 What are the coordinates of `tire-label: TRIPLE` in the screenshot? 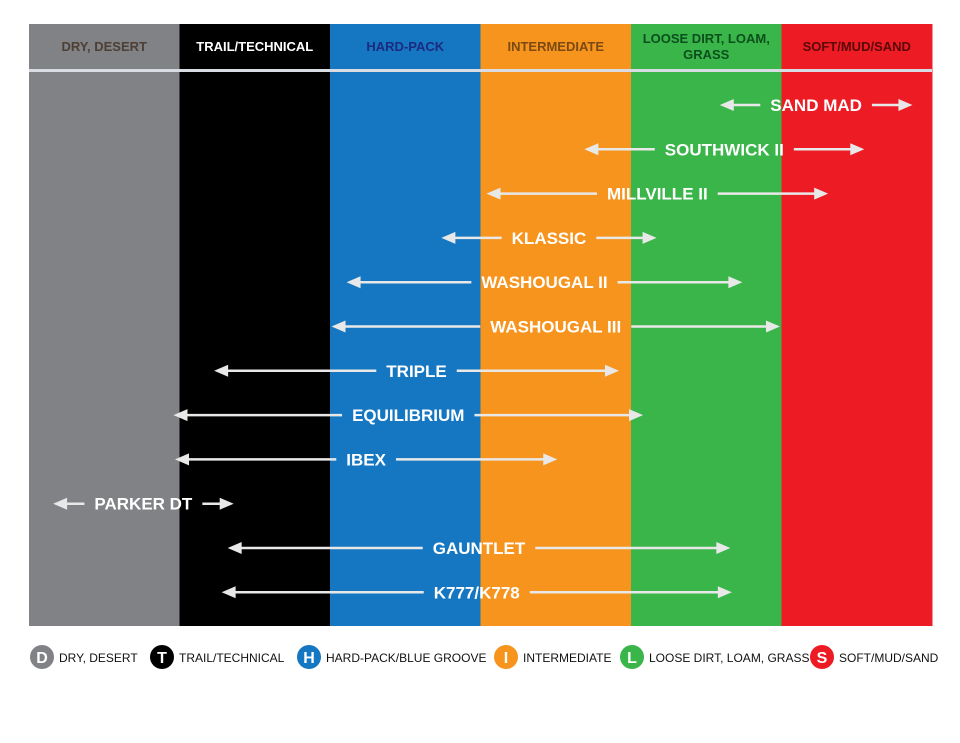 It's located at (416, 371).